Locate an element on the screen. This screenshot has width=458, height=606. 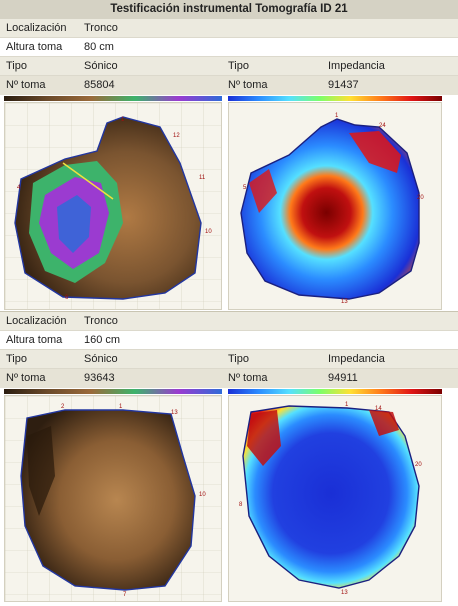
row-tipo-2: Tipo Sónico Tipo Impedancia is located at coordinates (229, 359).